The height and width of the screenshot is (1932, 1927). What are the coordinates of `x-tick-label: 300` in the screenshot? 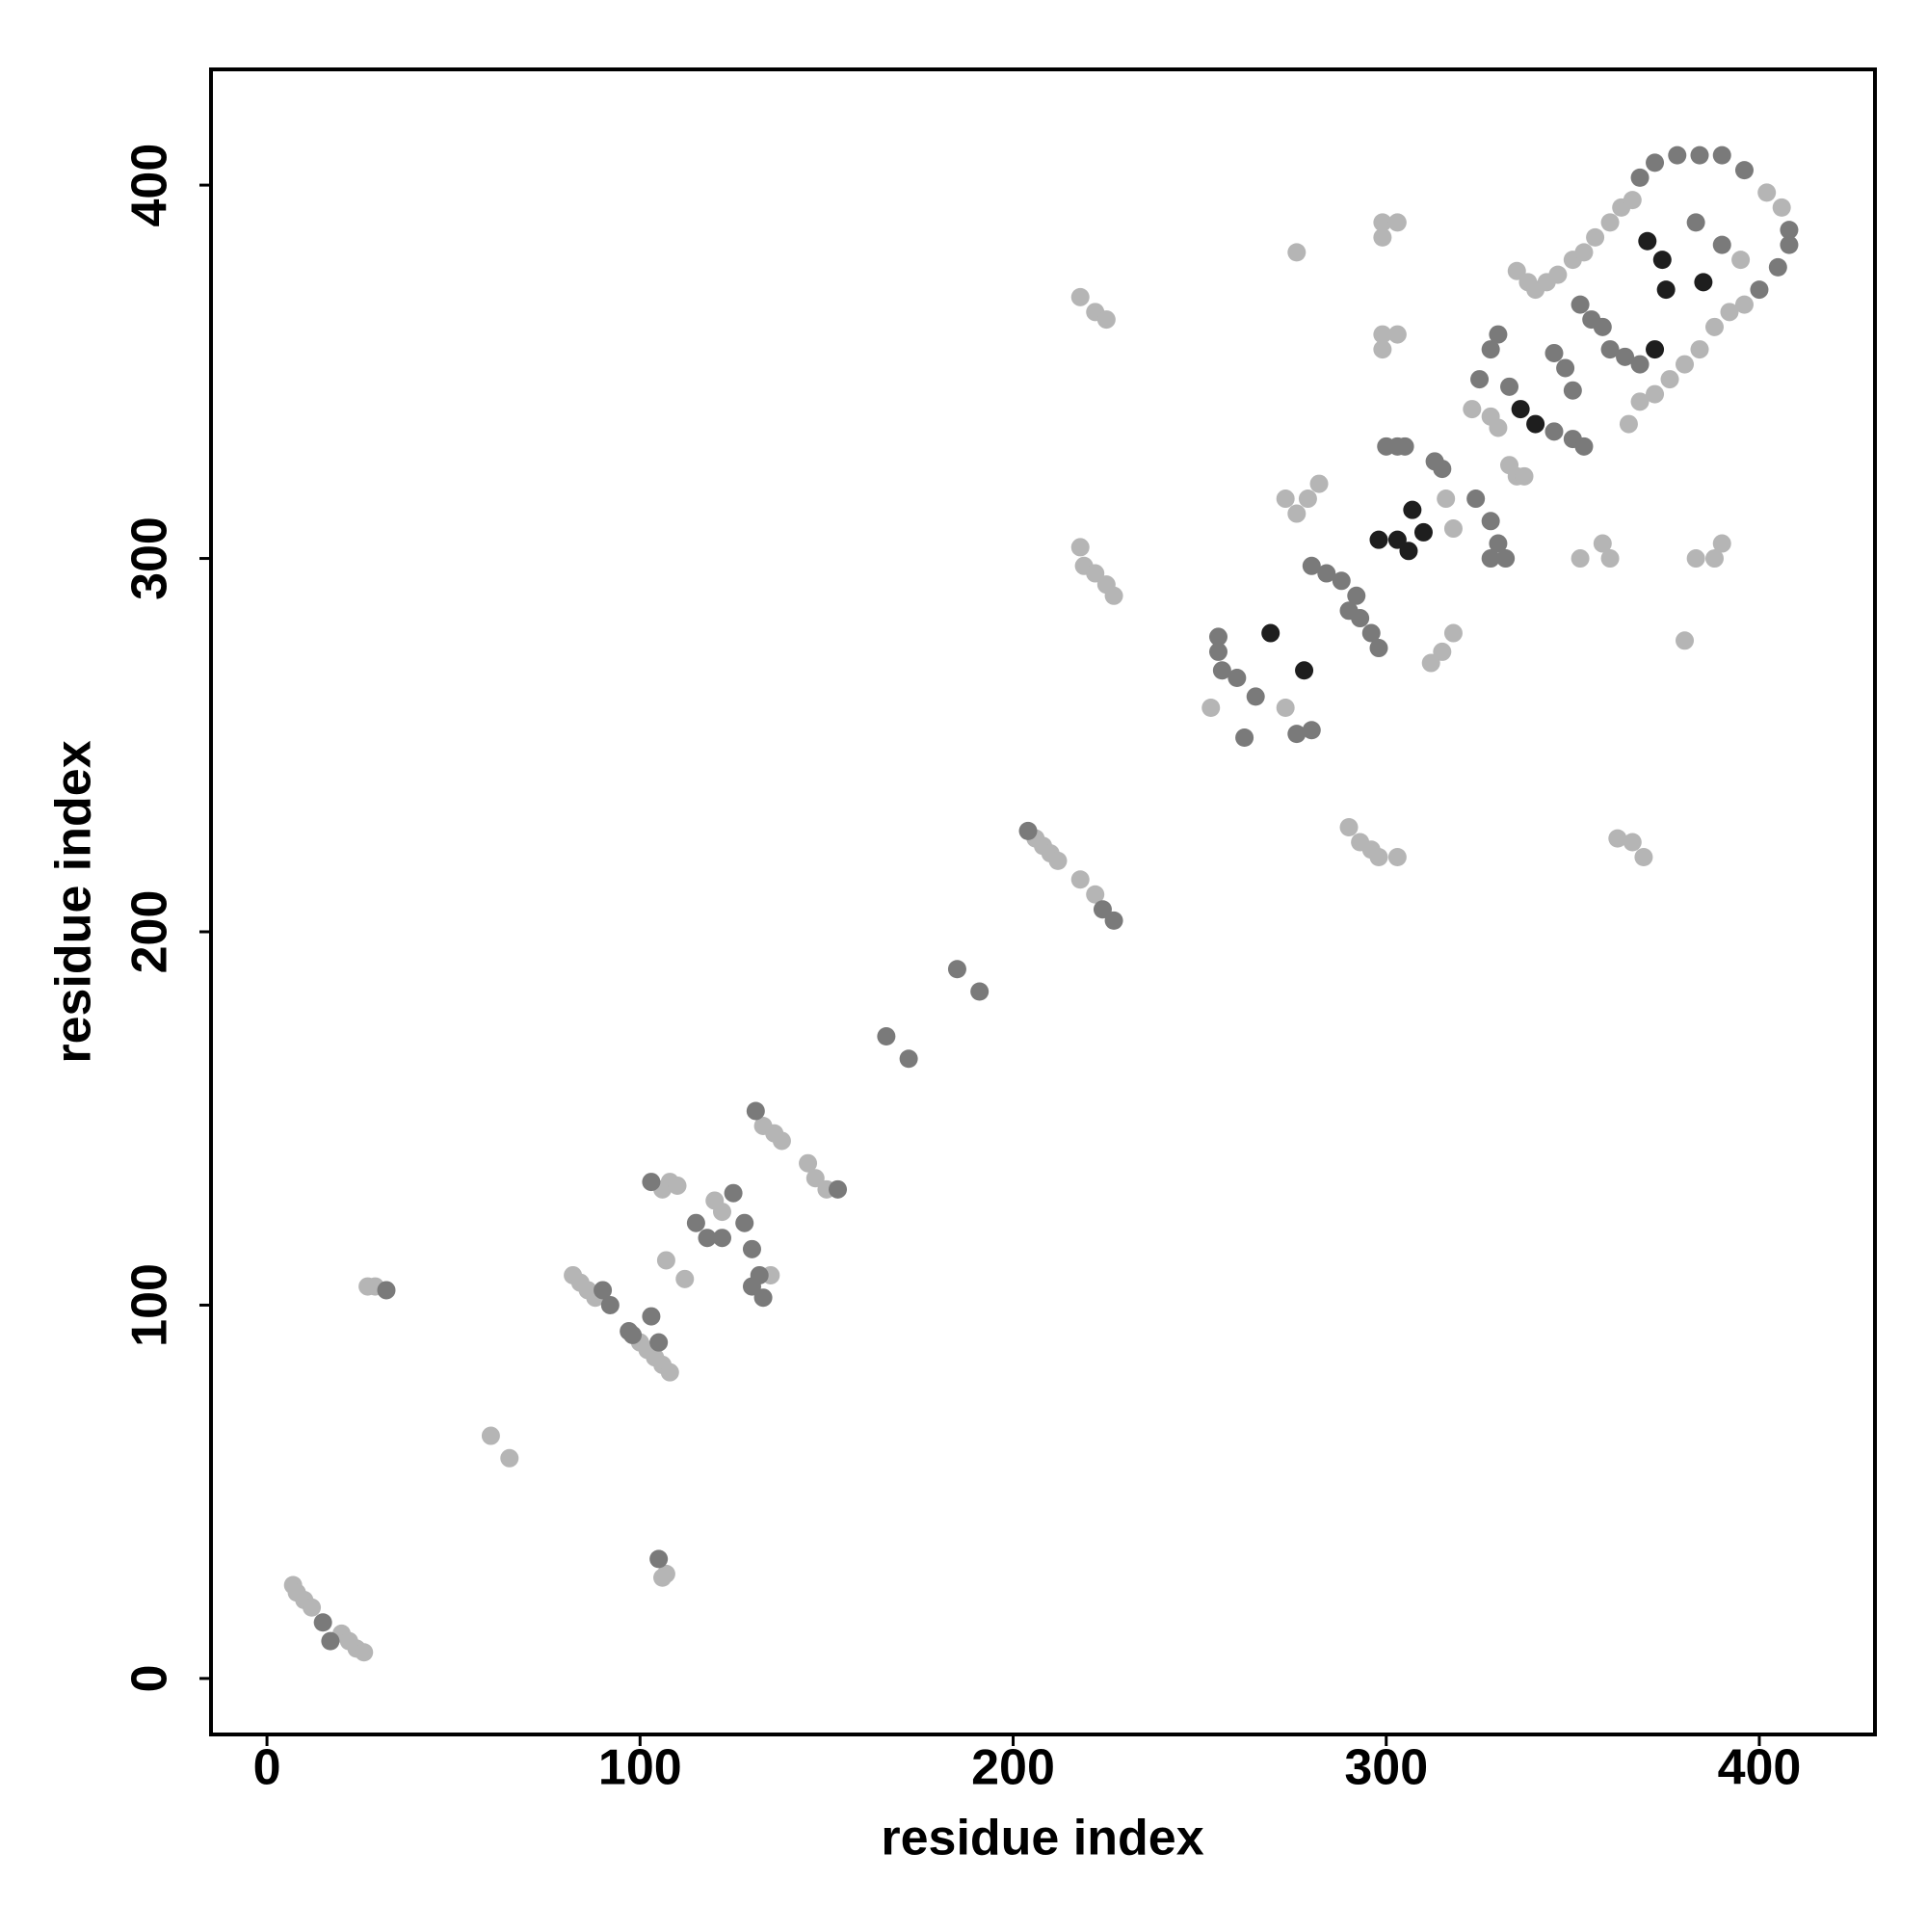 It's located at (1386, 1768).